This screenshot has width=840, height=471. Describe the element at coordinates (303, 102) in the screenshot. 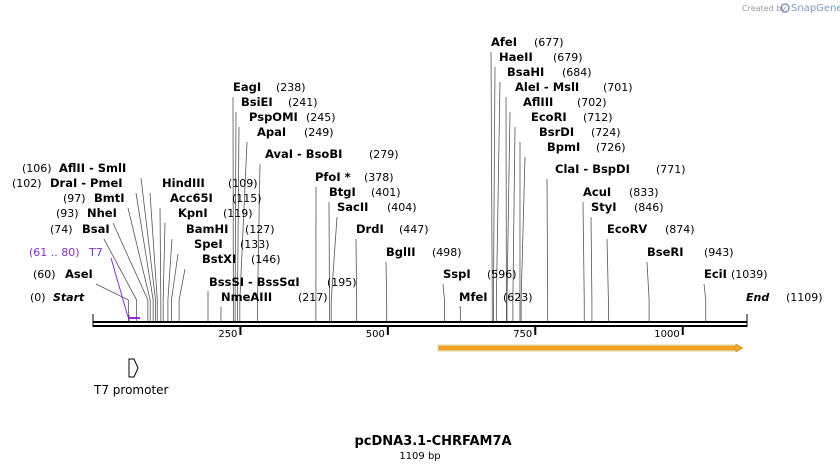

I see `enzyme-position: (241)` at that location.